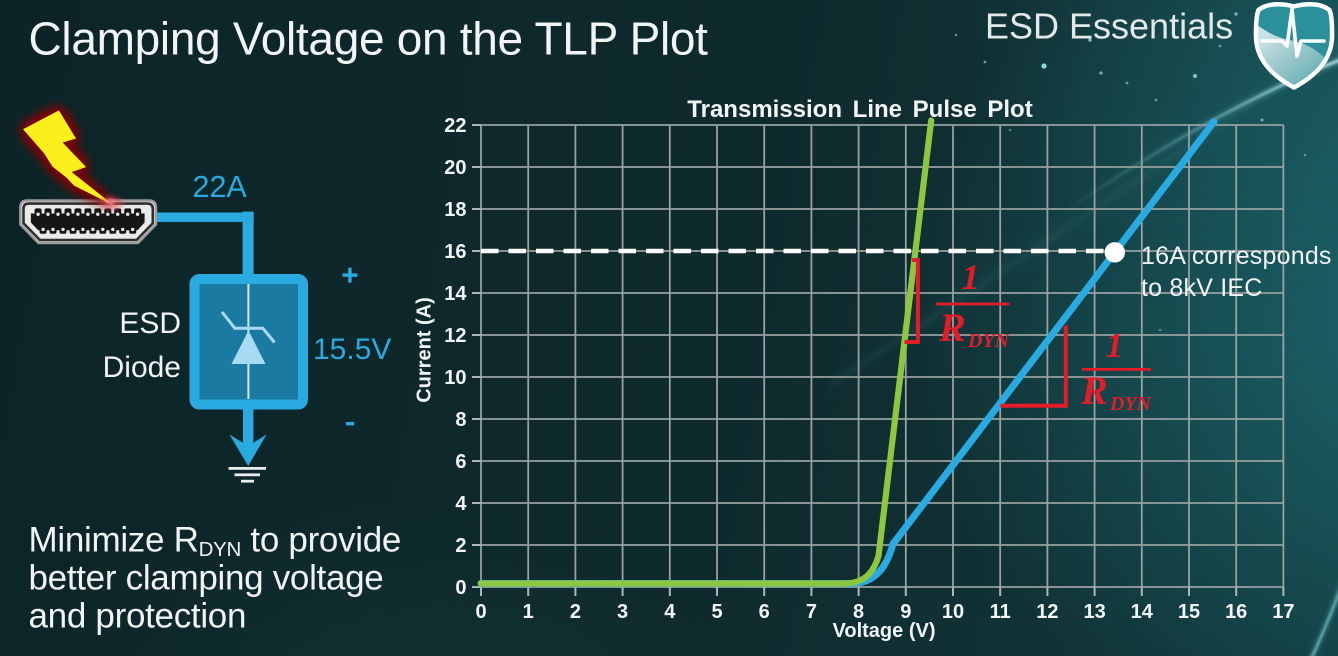 This screenshot has height=656, width=1338. What do you see at coordinates (622, 612) in the screenshot?
I see `svg-text: 3` at bounding box center [622, 612].